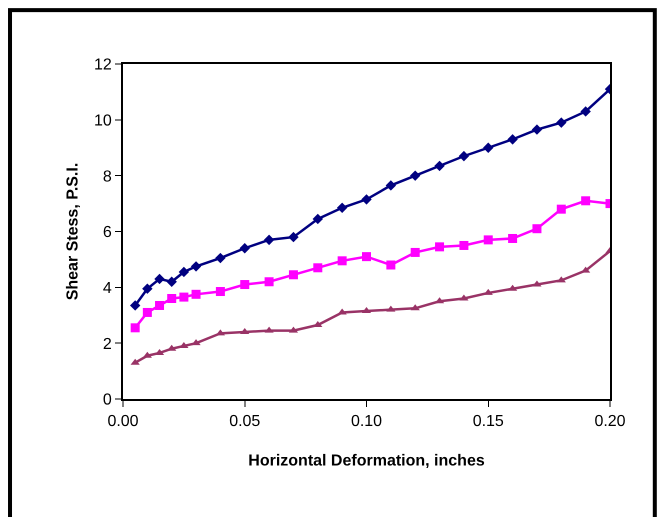 This screenshot has width=661, height=517. What do you see at coordinates (107, 344) in the screenshot?
I see `y-tick-label: 2` at bounding box center [107, 344].